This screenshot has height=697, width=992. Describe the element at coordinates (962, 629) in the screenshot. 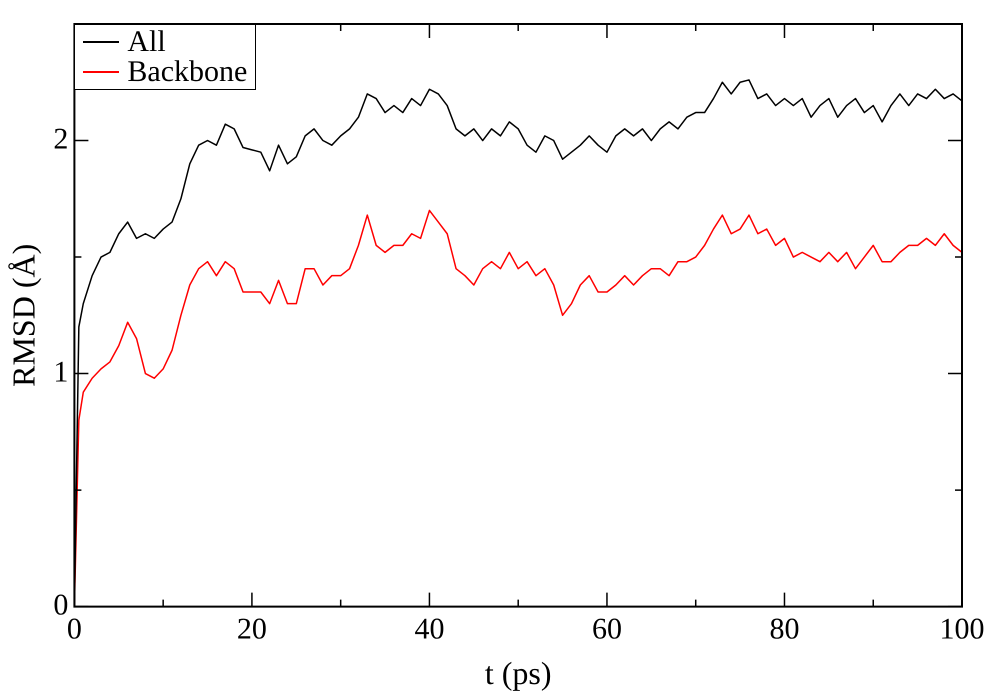

I see `x-tick-label: 100` at that location.